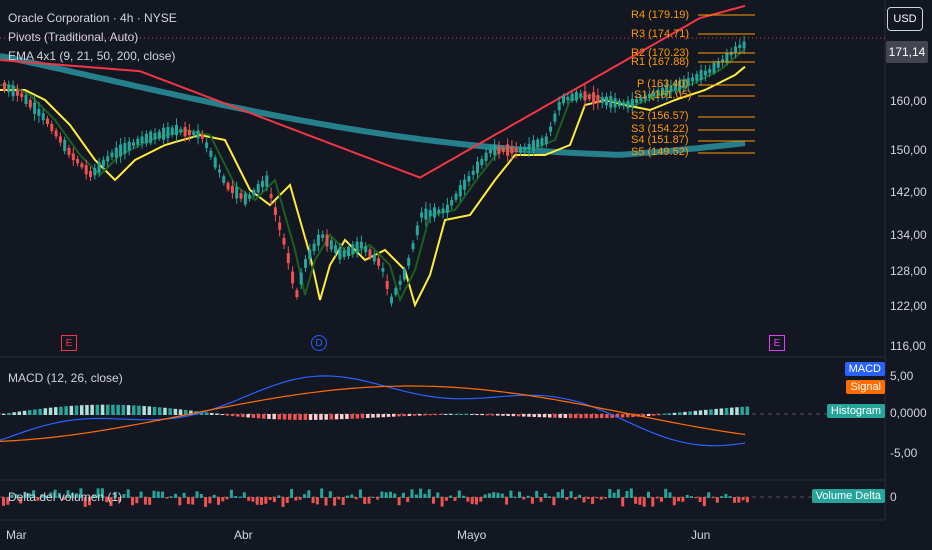 The width and height of the screenshot is (932, 550). I want to click on pivots-indicator-label: Pivots (Traditional, Auto), so click(73, 37).